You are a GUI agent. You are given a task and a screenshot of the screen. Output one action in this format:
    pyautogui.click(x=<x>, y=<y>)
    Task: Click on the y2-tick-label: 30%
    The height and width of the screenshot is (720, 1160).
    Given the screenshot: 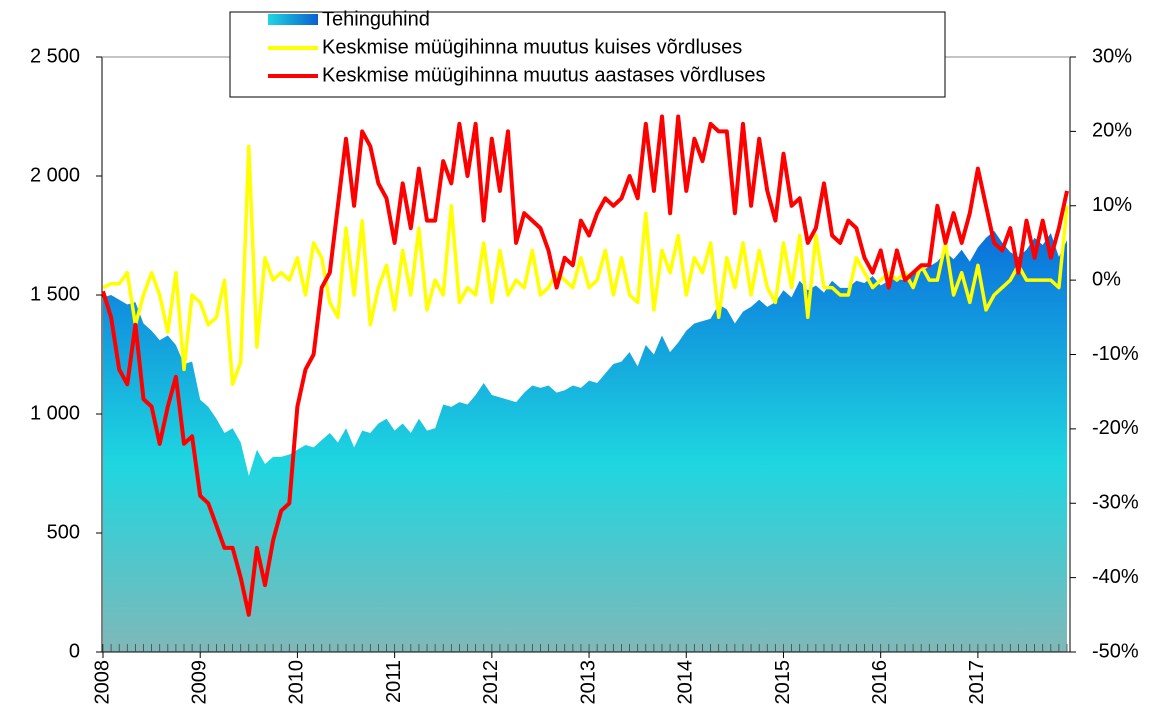 What is the action you would take?
    pyautogui.click(x=1112, y=56)
    